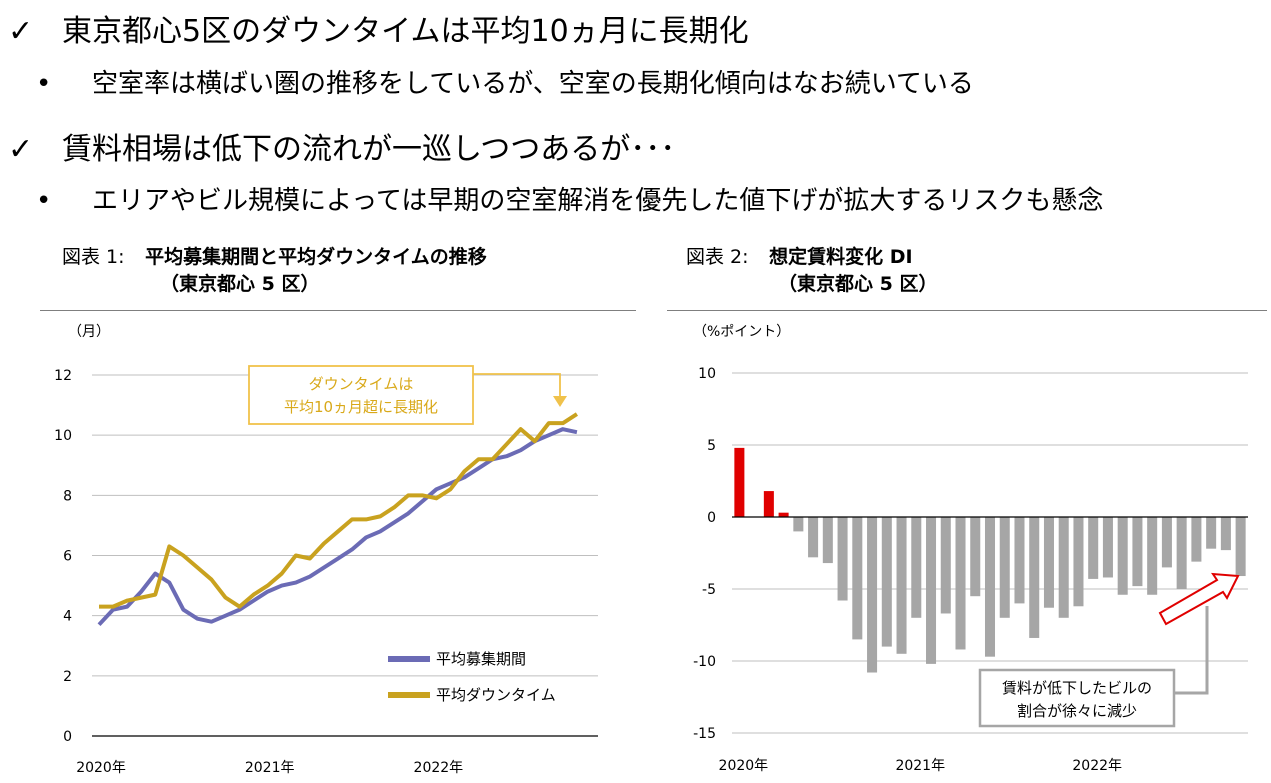 The width and height of the screenshot is (1271, 783). Describe the element at coordinates (1199, 599) in the screenshot. I see `trend-arrow-icon` at that location.